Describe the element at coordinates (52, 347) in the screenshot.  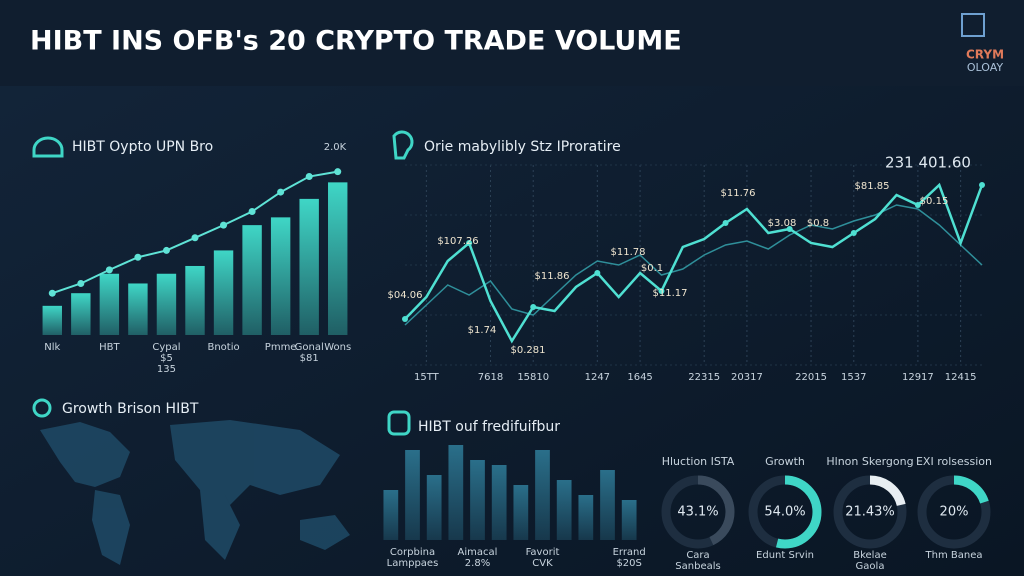
I see `x-tick-label: Nlk` at that location.